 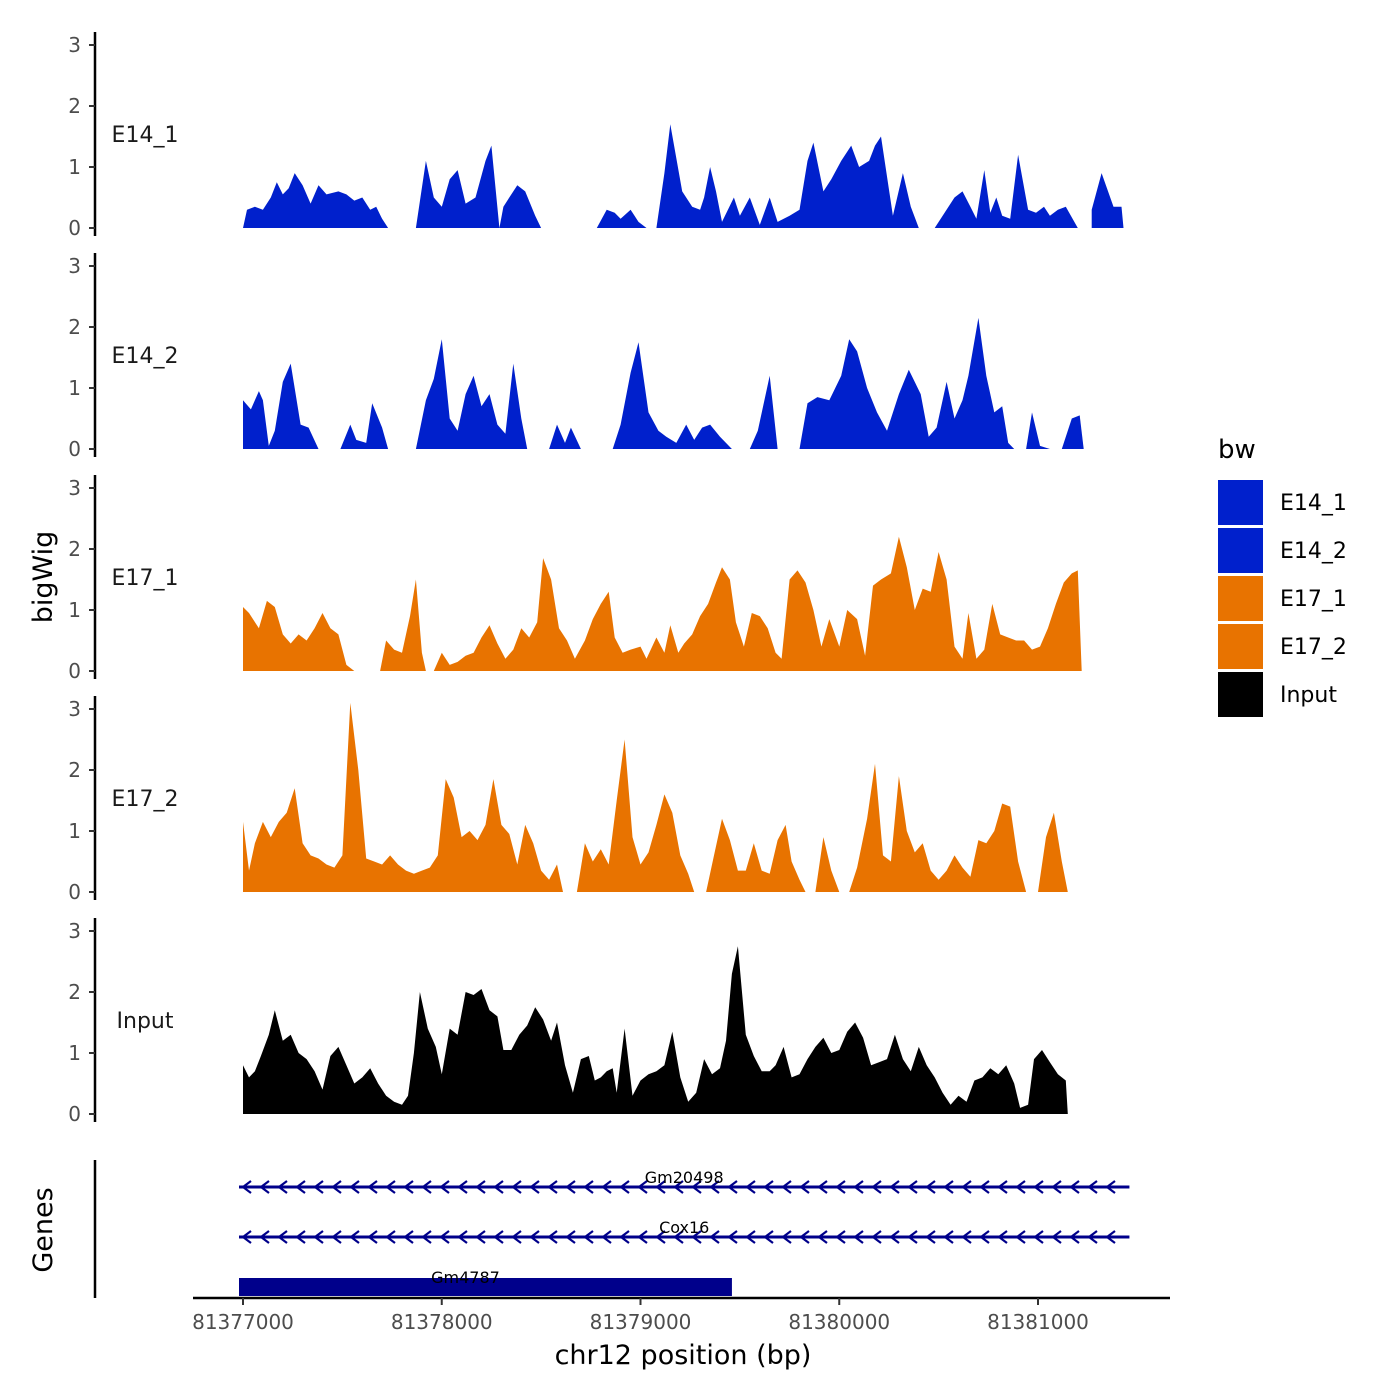 What do you see at coordinates (43, 577) in the screenshot?
I see `y-axis-title: bigWig` at bounding box center [43, 577].